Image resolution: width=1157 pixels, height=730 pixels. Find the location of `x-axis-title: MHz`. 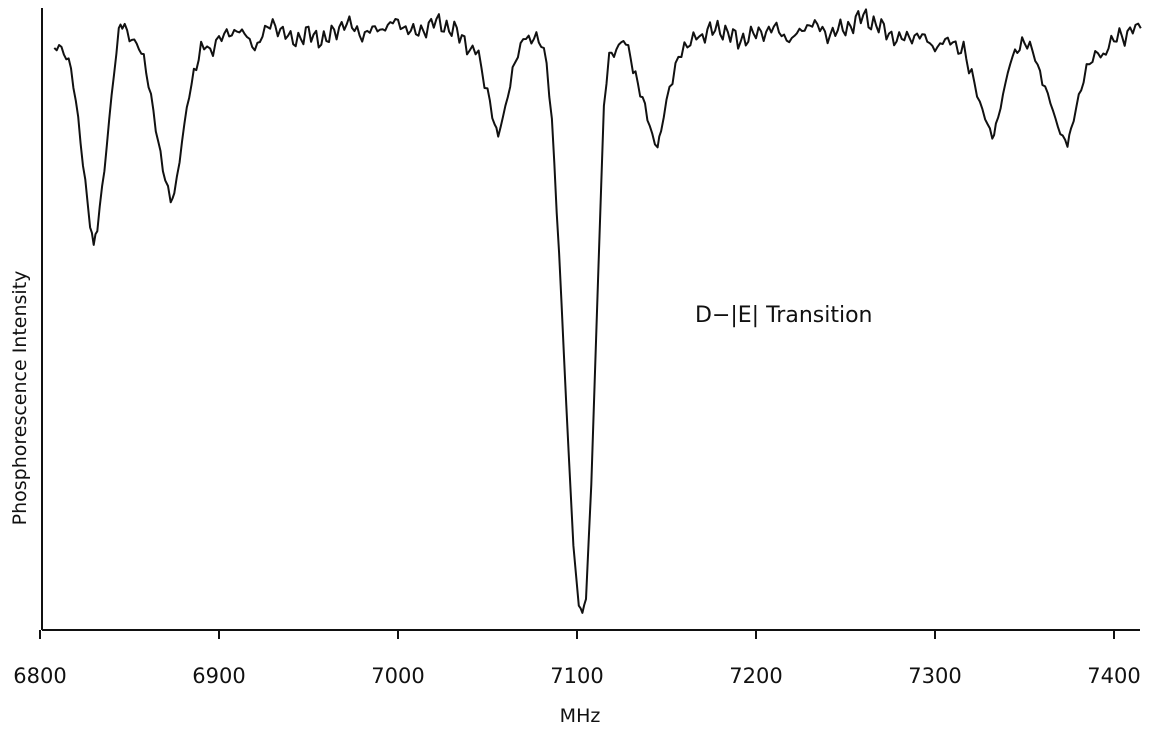

x-axis-title: MHz is located at coordinates (580, 716).